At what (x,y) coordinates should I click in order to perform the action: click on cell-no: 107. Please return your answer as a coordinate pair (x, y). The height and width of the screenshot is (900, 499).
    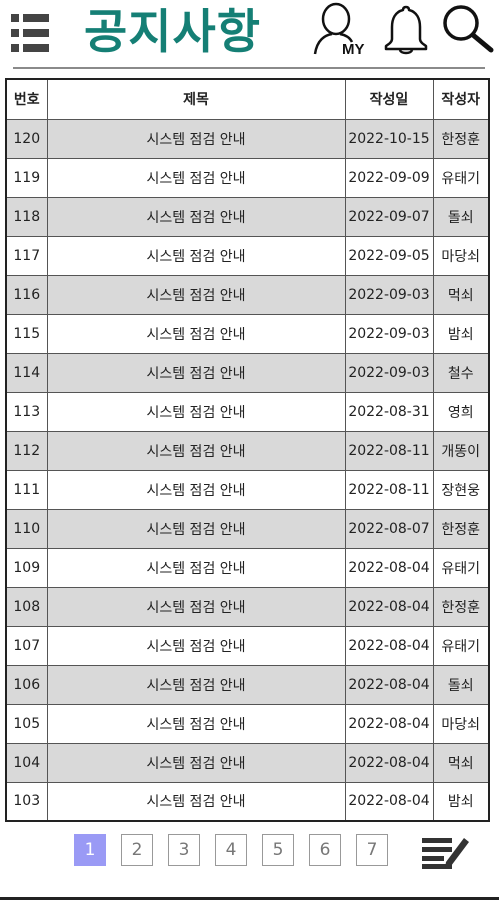
    Looking at the image, I should click on (26, 645).